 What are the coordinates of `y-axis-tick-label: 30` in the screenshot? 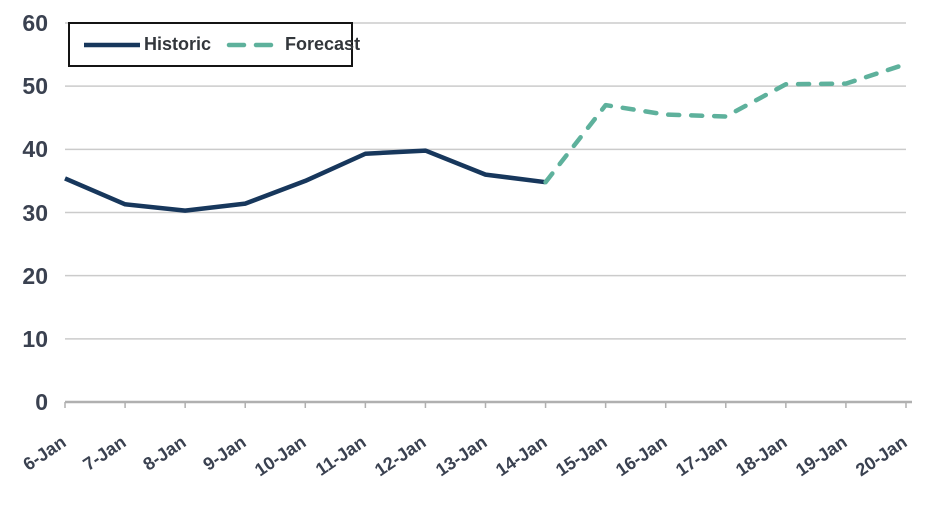 It's located at (35, 212).